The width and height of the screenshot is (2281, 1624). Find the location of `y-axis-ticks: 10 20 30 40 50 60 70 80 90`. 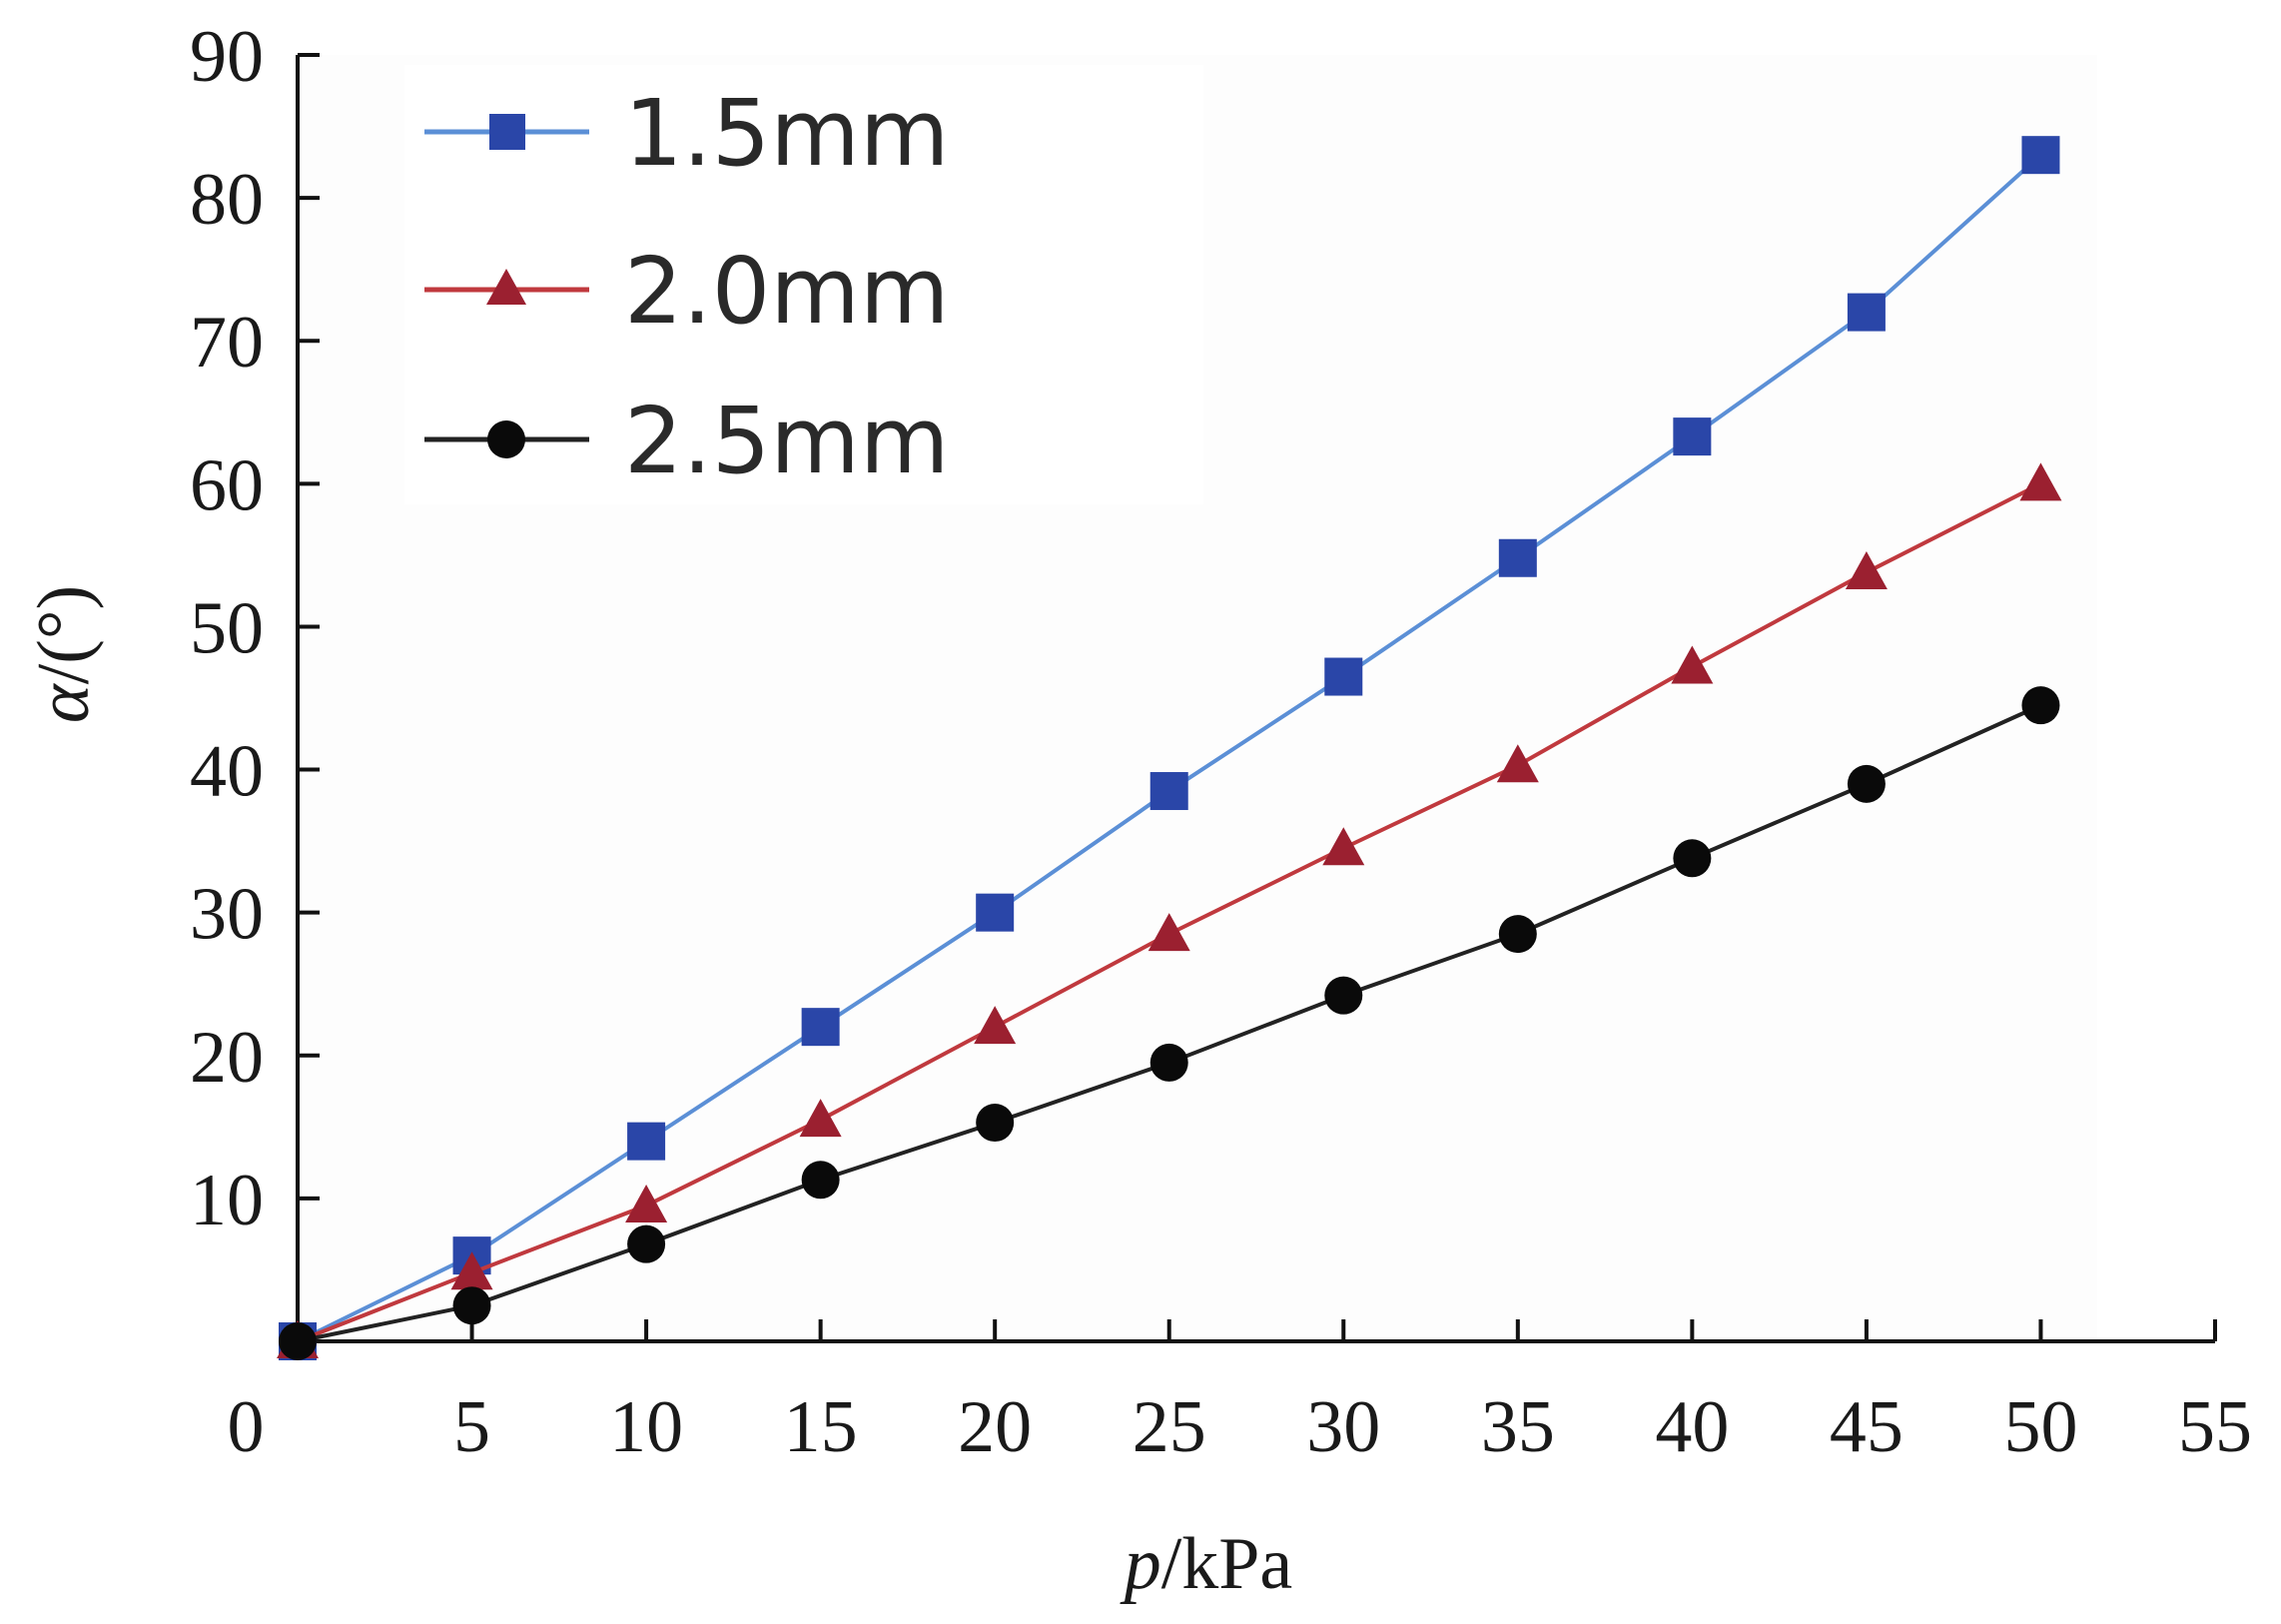

y-axis-ticks: 10 20 30 40 50 60 70 80 90 is located at coordinates (255, 629).